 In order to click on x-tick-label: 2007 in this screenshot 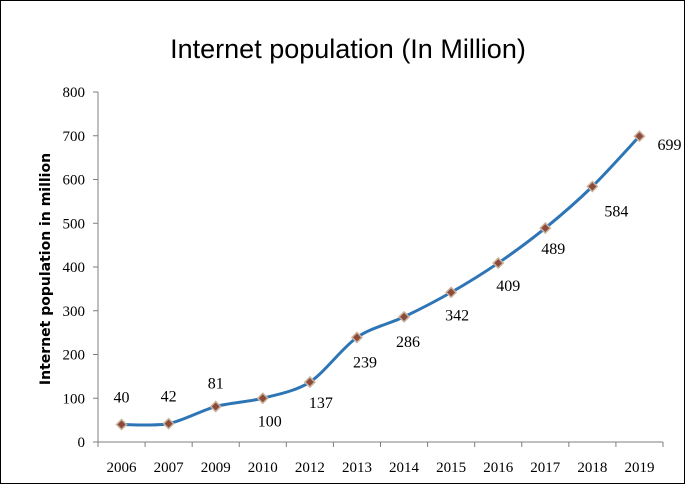, I will do `click(169, 468)`.